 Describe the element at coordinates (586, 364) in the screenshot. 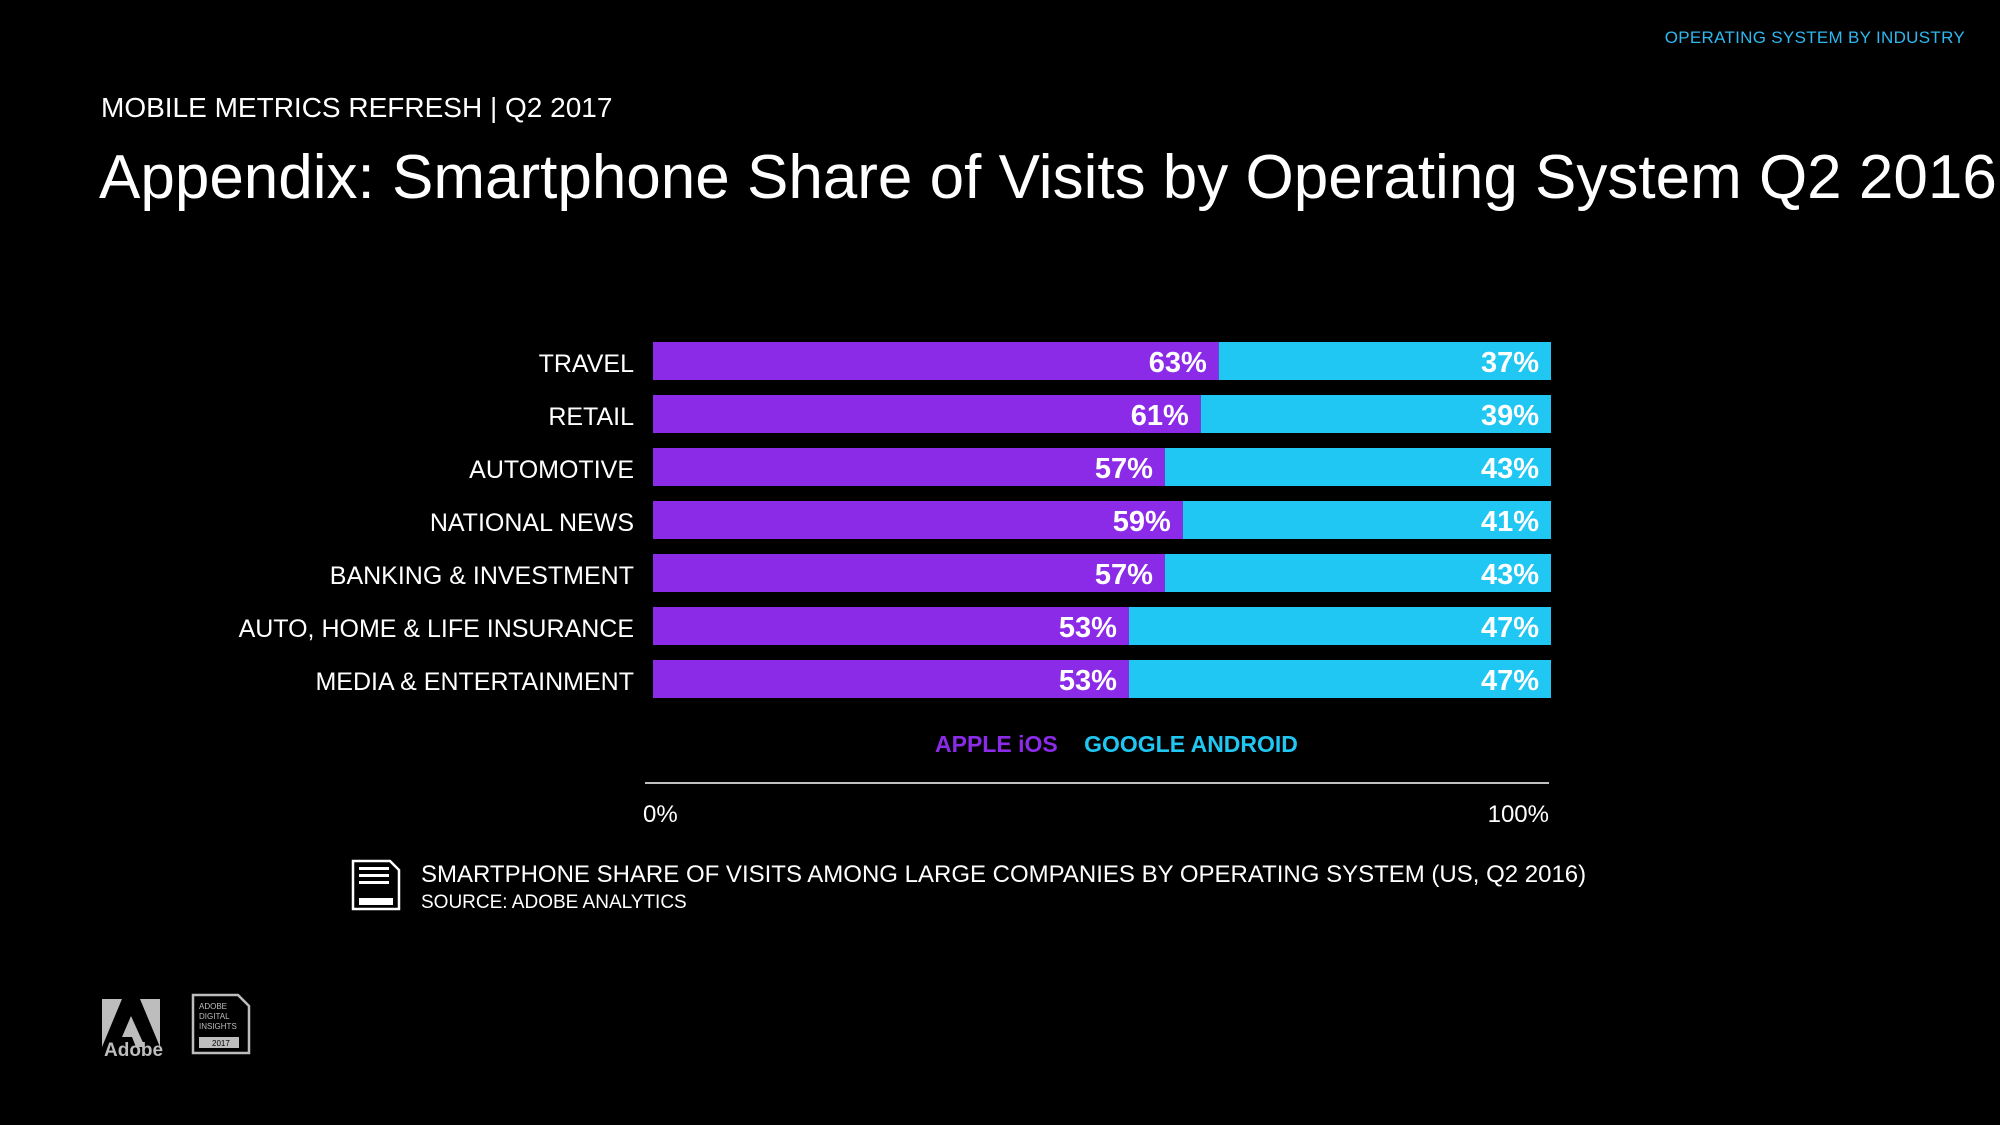

I see `category-label: TRAVEL` at that location.